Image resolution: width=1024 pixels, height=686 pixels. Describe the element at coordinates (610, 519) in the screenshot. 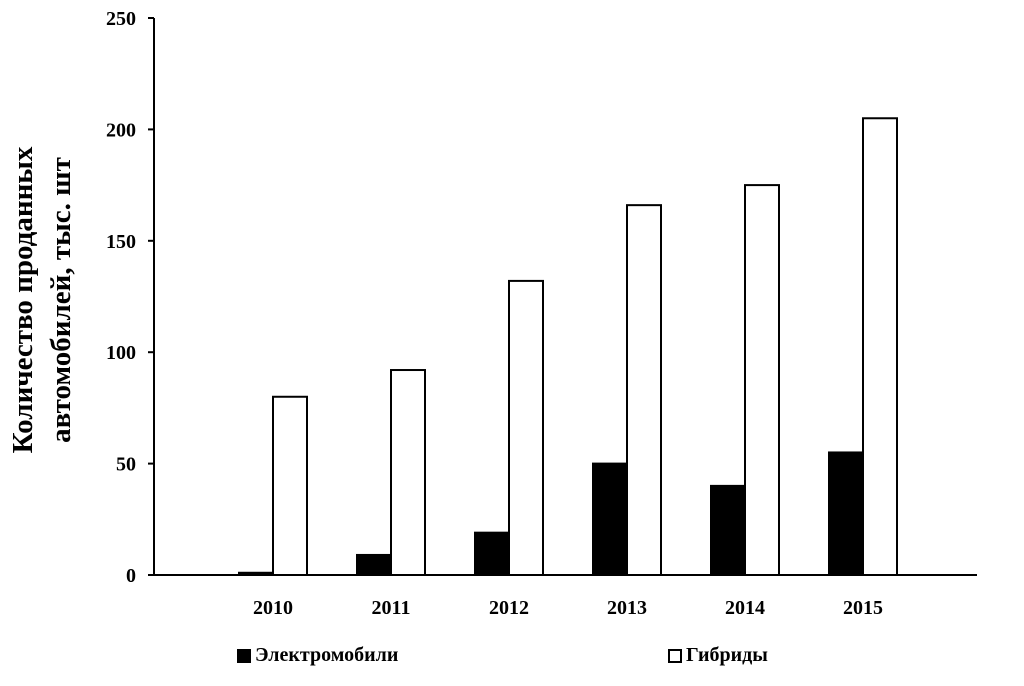

I see `bar-electric-2013` at that location.